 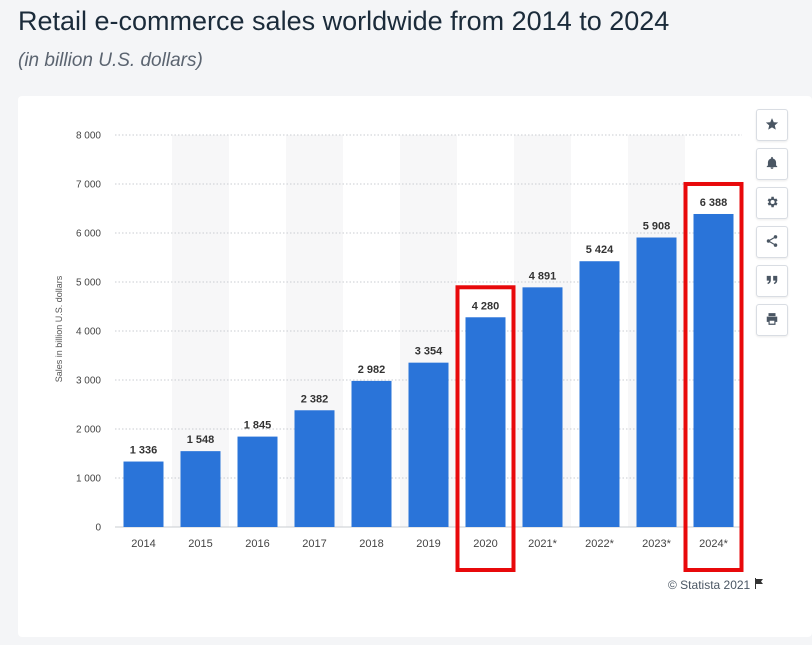 I want to click on x-tick-label: 2016, so click(x=257, y=544).